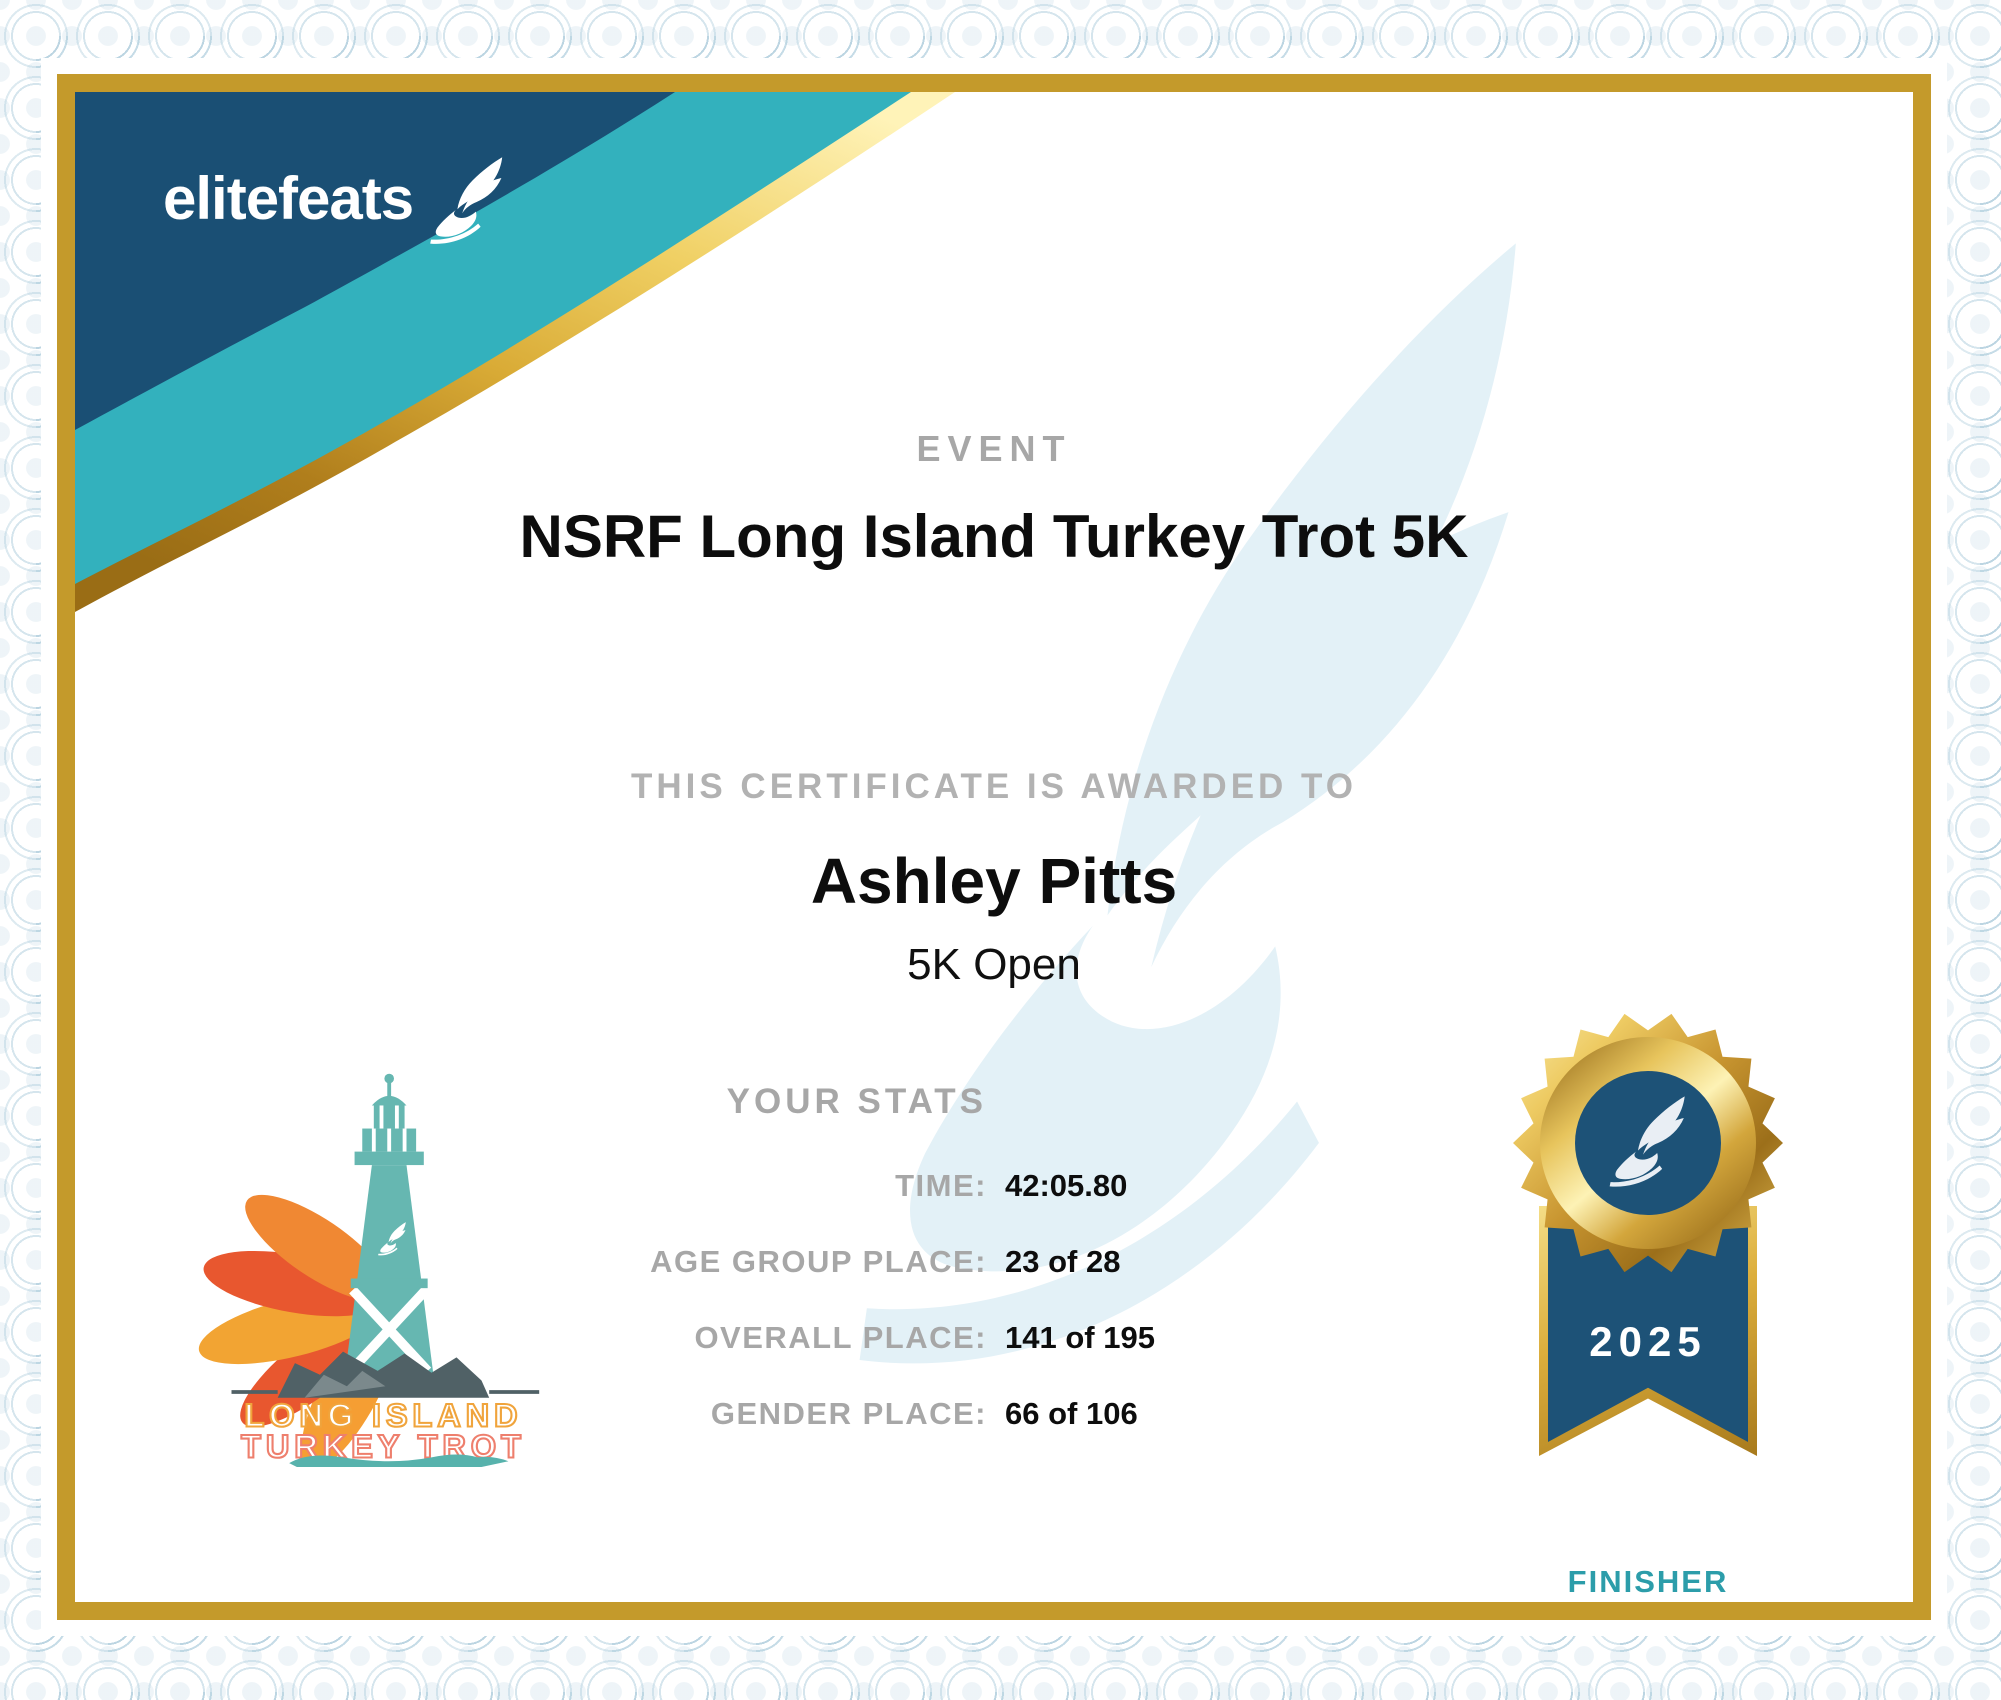 The height and width of the screenshot is (1700, 2001). What do you see at coordinates (994, 881) in the screenshot?
I see `recipient-name: Ashley Pitts` at bounding box center [994, 881].